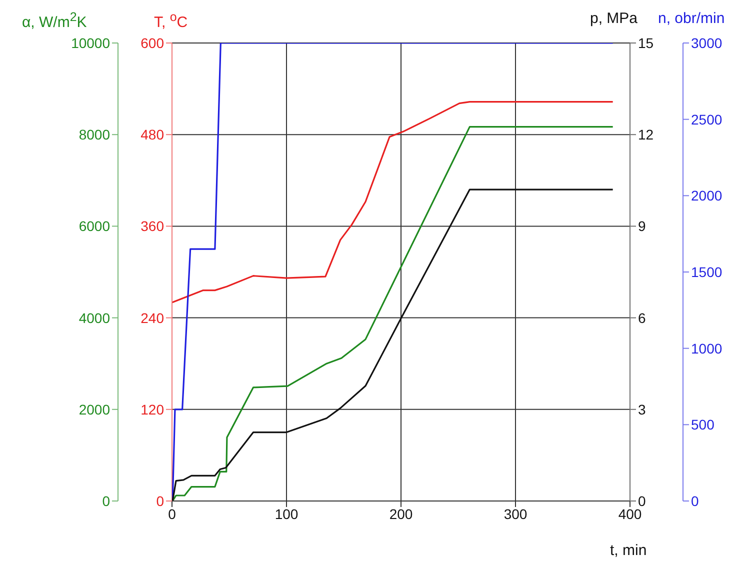 This screenshot has height=570, width=745. I want to click on y-axis-title: p, MPa, so click(614, 18).